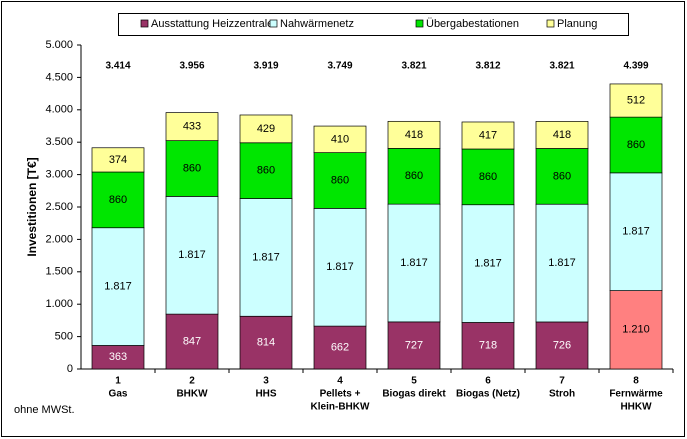  Describe the element at coordinates (59, 77) in the screenshot. I see `y-tick-label: 4.500` at that location.